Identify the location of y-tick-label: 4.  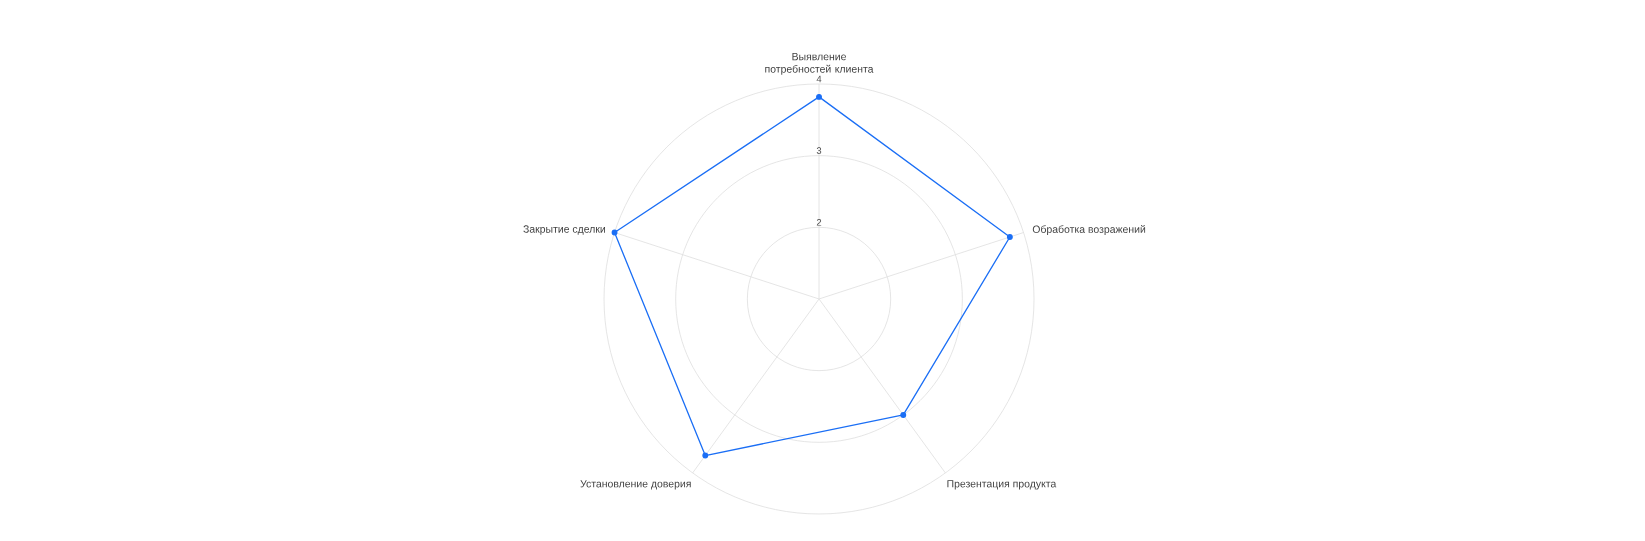
(819, 79).